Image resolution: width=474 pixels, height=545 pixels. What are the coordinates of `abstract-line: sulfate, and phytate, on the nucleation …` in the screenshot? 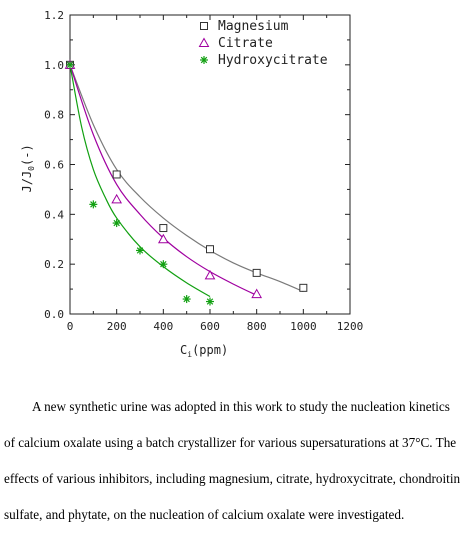 It's located at (204, 514).